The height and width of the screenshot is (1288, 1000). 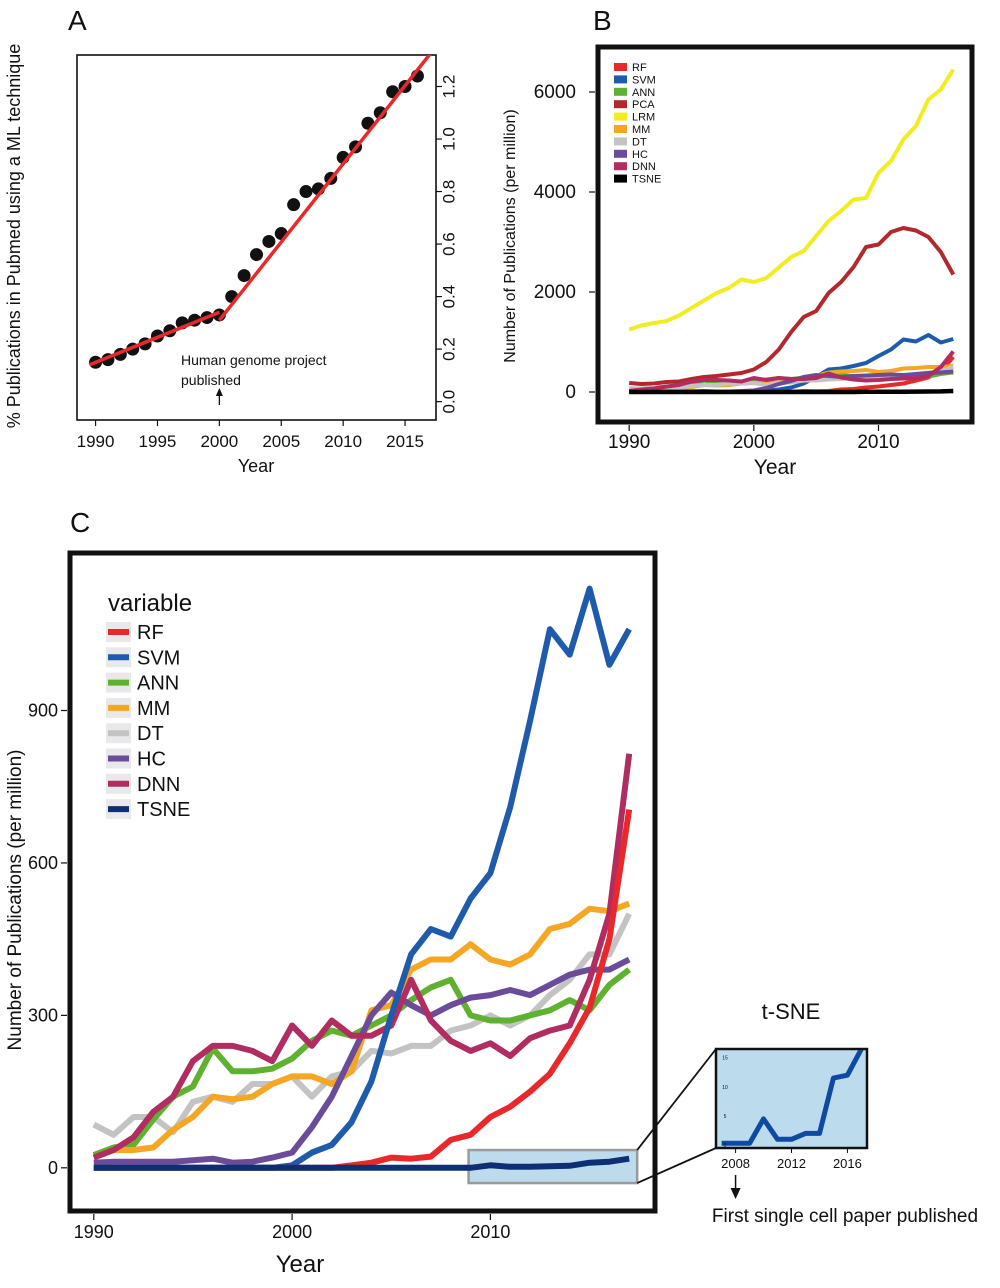 What do you see at coordinates (555, 292) in the screenshot?
I see `panel-b-ytick-label: 2000` at bounding box center [555, 292].